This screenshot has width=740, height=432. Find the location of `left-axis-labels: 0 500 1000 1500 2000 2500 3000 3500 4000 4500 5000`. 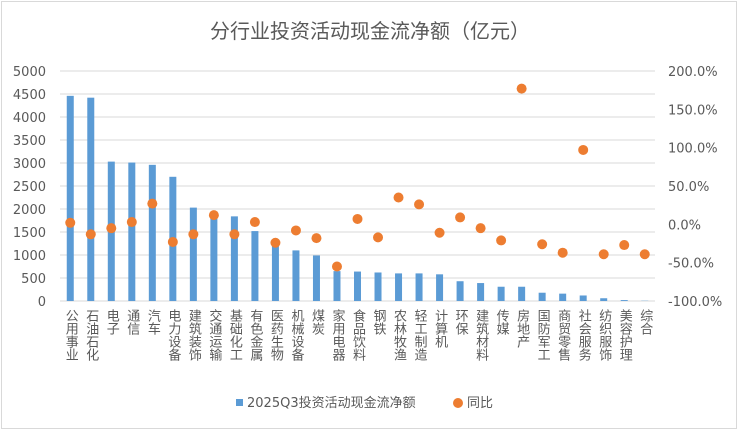

left-axis-labels: 0 500 1000 1500 2000 2500 3000 3500 4000 4500 5000 is located at coordinates (29, 187).